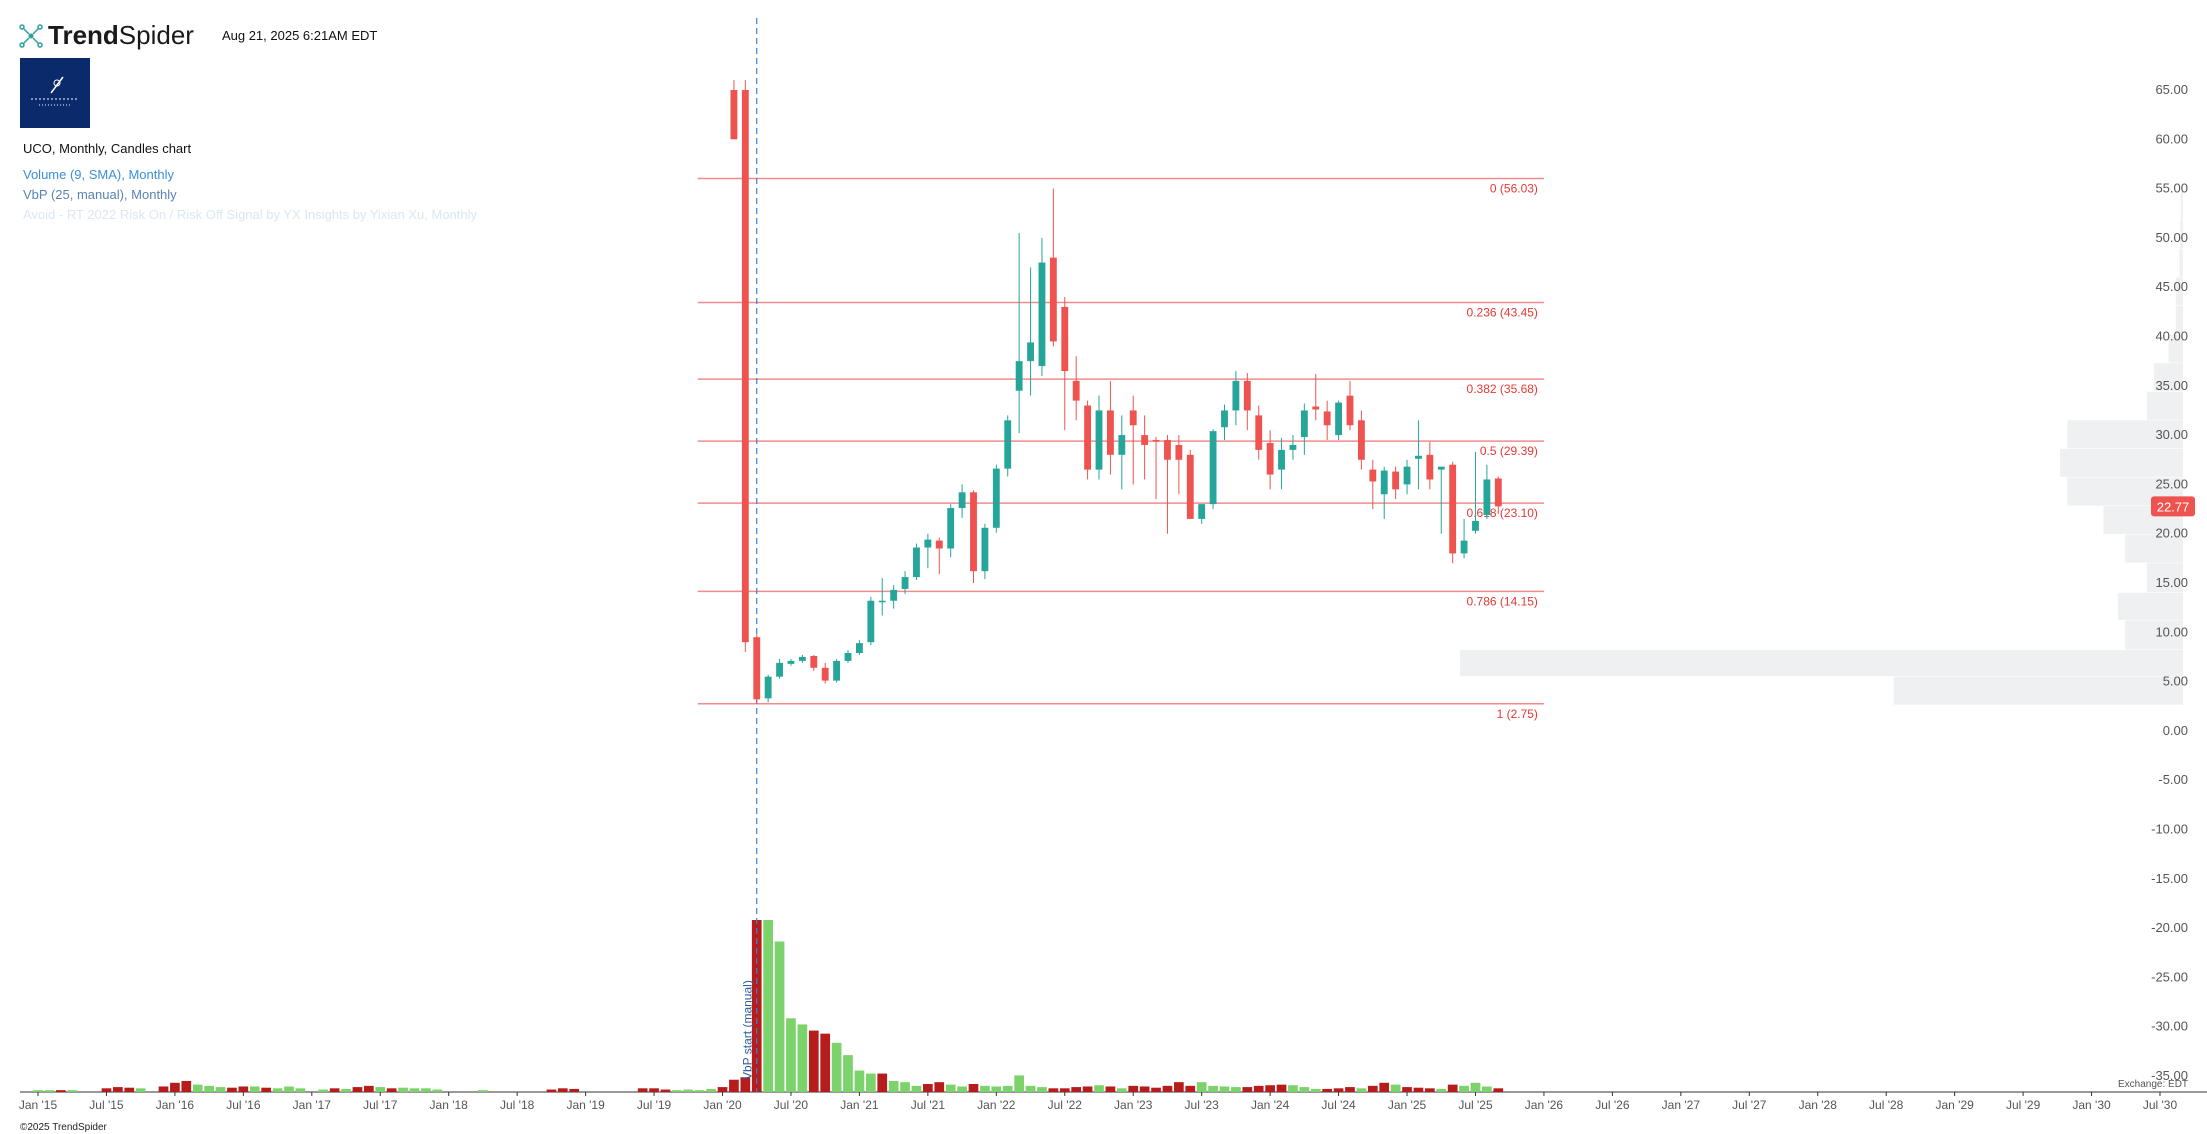 The image size is (2207, 1134). What do you see at coordinates (2091, 1105) in the screenshot?
I see `x-tick-label: Jan '30` at bounding box center [2091, 1105].